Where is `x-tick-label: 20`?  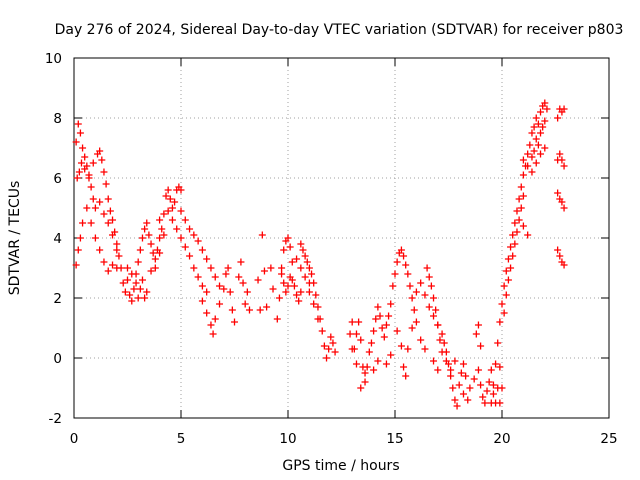 x-tick-label: 20 is located at coordinates (501, 439).